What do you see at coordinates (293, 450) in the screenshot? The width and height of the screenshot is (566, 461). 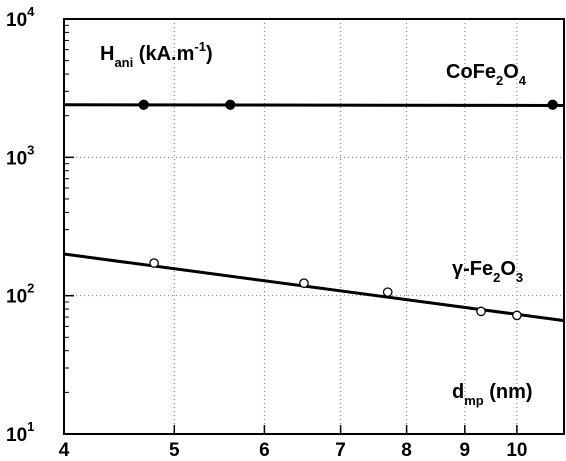 I see `x-tick-labels: 4 5 6 7 8 9 10` at bounding box center [293, 450].